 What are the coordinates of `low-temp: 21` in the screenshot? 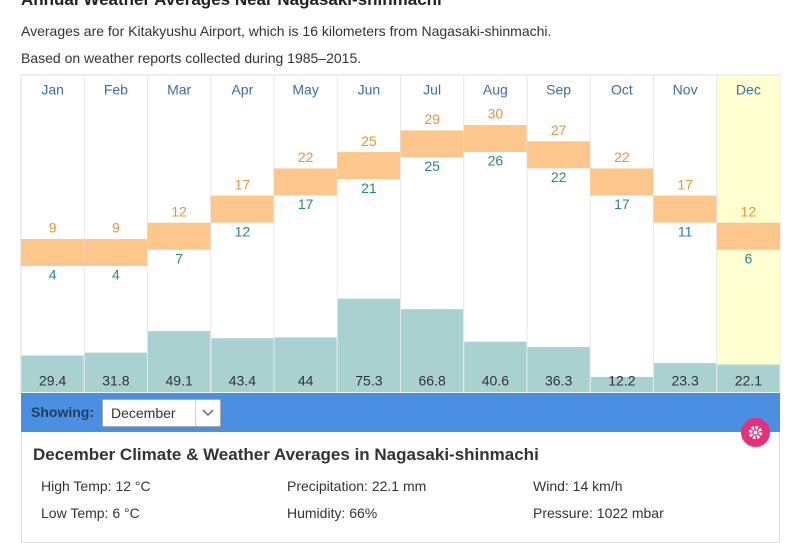 It's located at (369, 188).